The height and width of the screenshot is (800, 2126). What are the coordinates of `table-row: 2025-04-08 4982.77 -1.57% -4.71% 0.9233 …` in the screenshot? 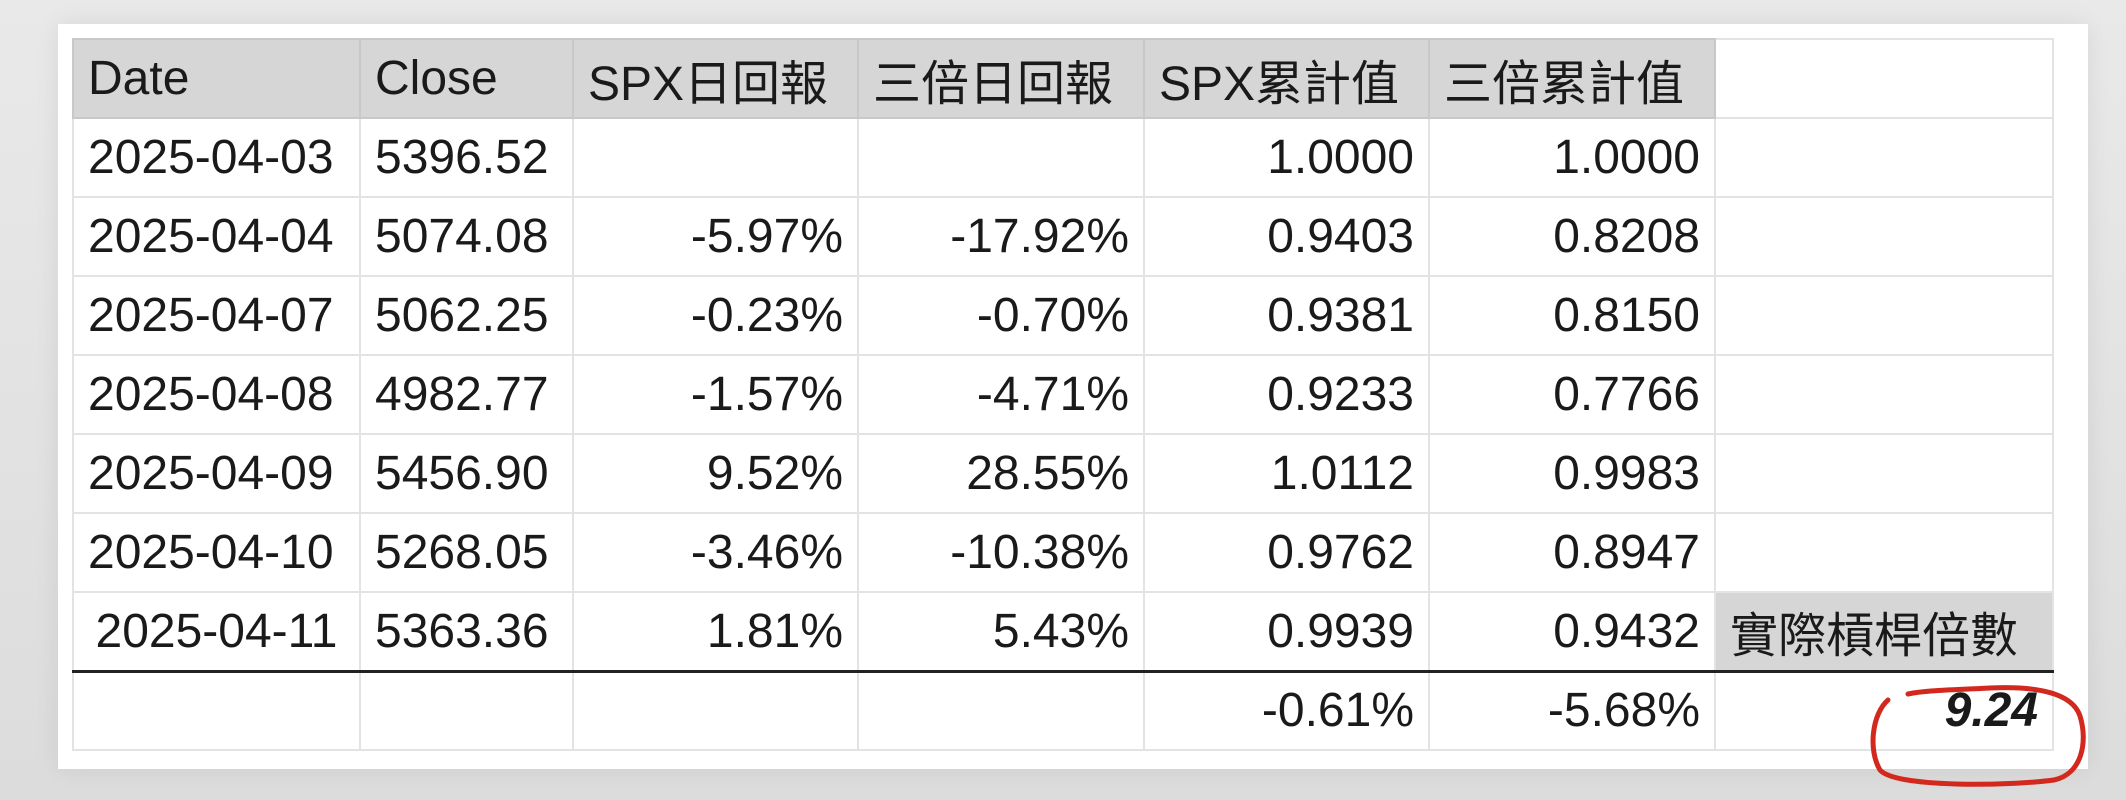 It's located at (1063, 394).